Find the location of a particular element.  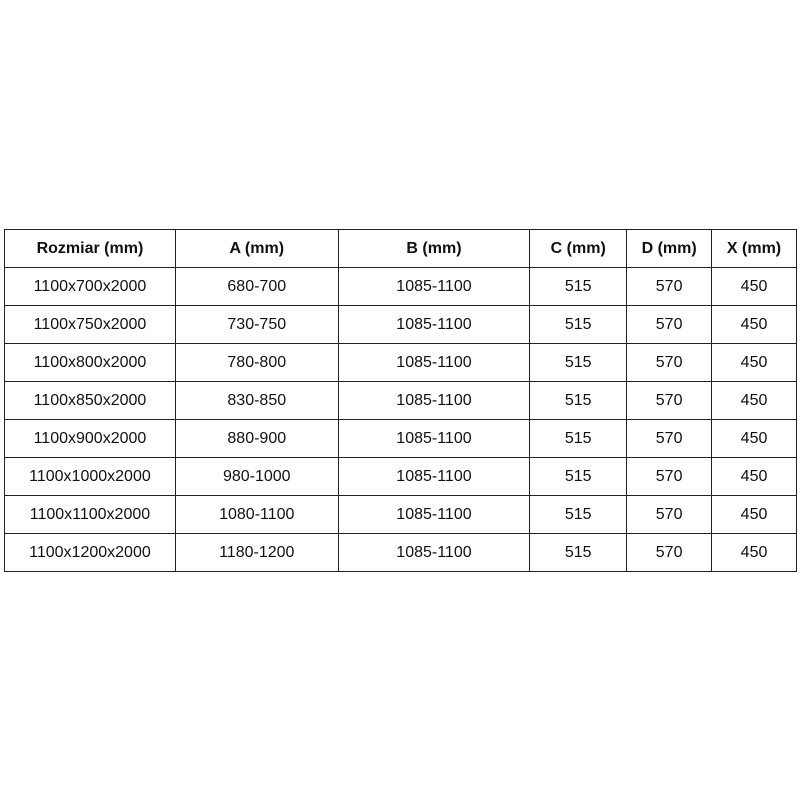

table-cell: 1100x1200x2000 is located at coordinates (90, 552).